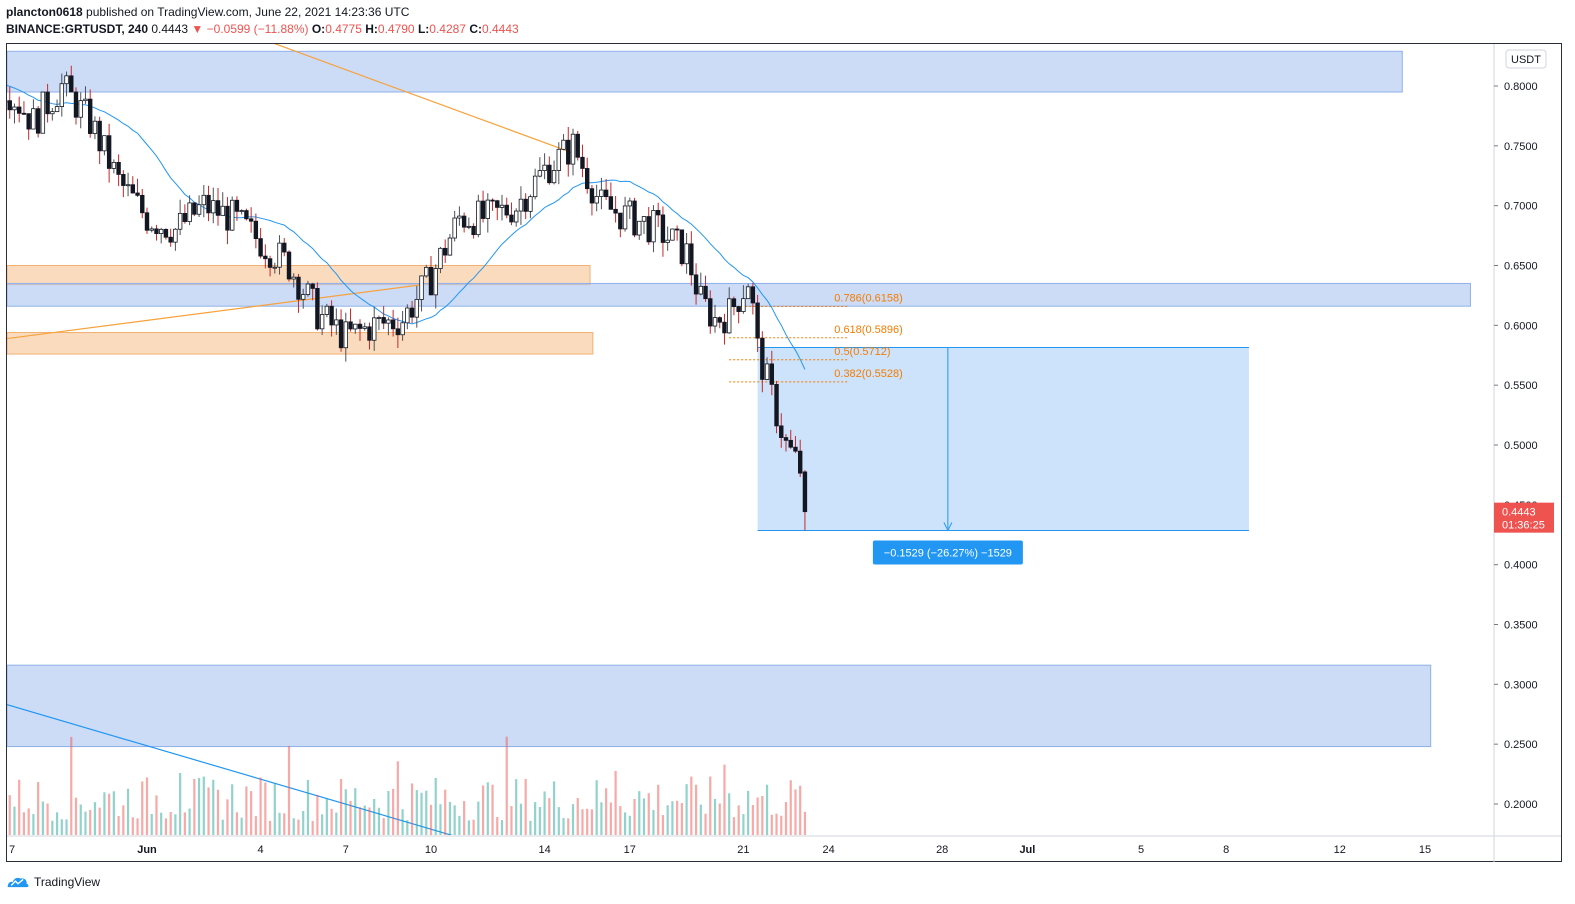  I want to click on time-tick-label: Jun, so click(147, 850).